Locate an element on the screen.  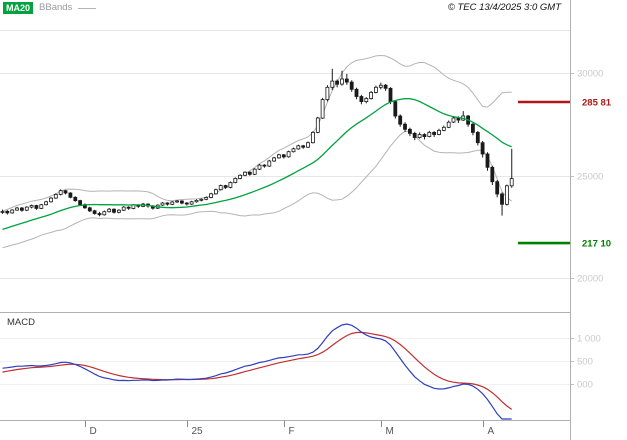
month-label: M is located at coordinates (390, 431).